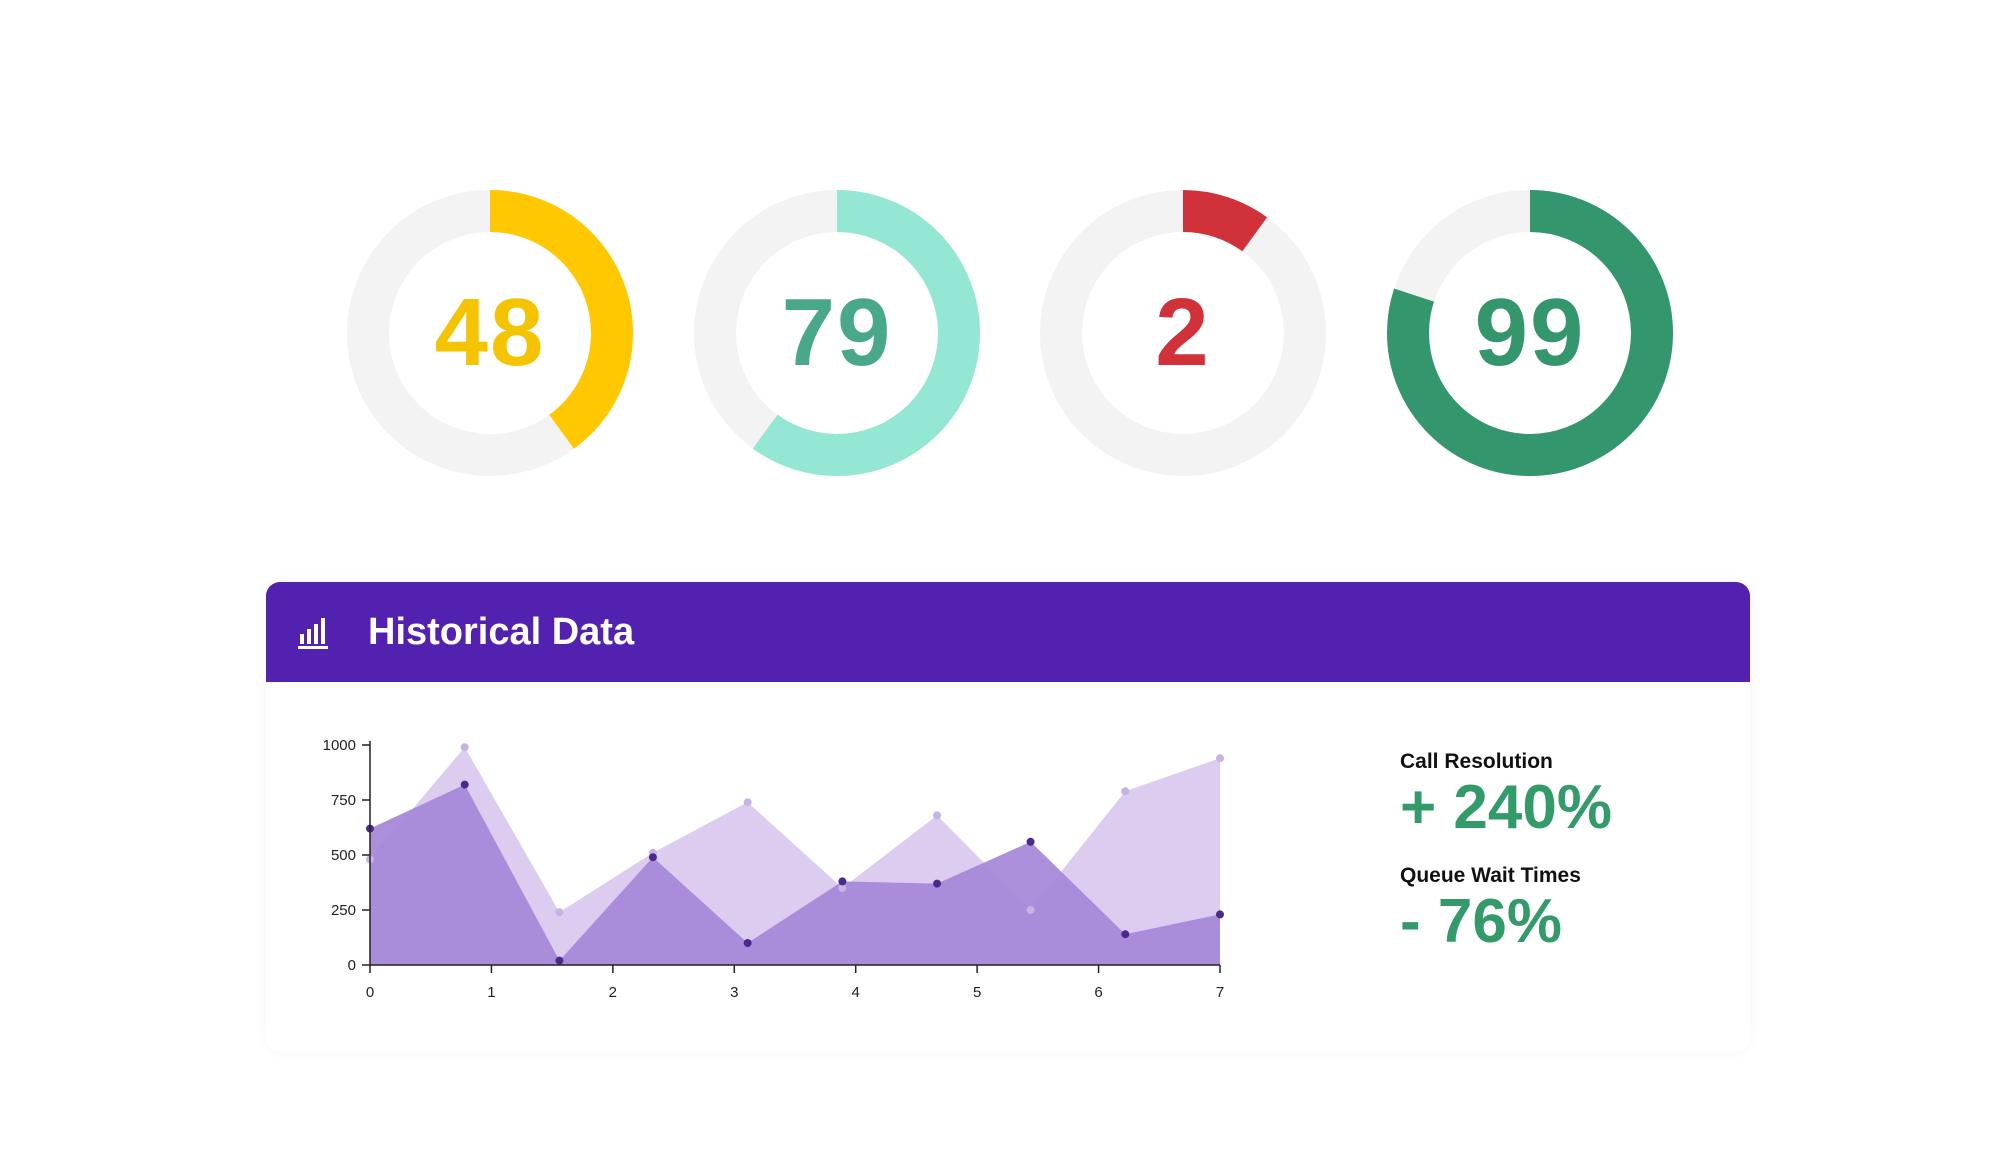  Describe the element at coordinates (1490, 876) in the screenshot. I see `stat-label-queue-wait-times: Queue Wait Times` at that location.